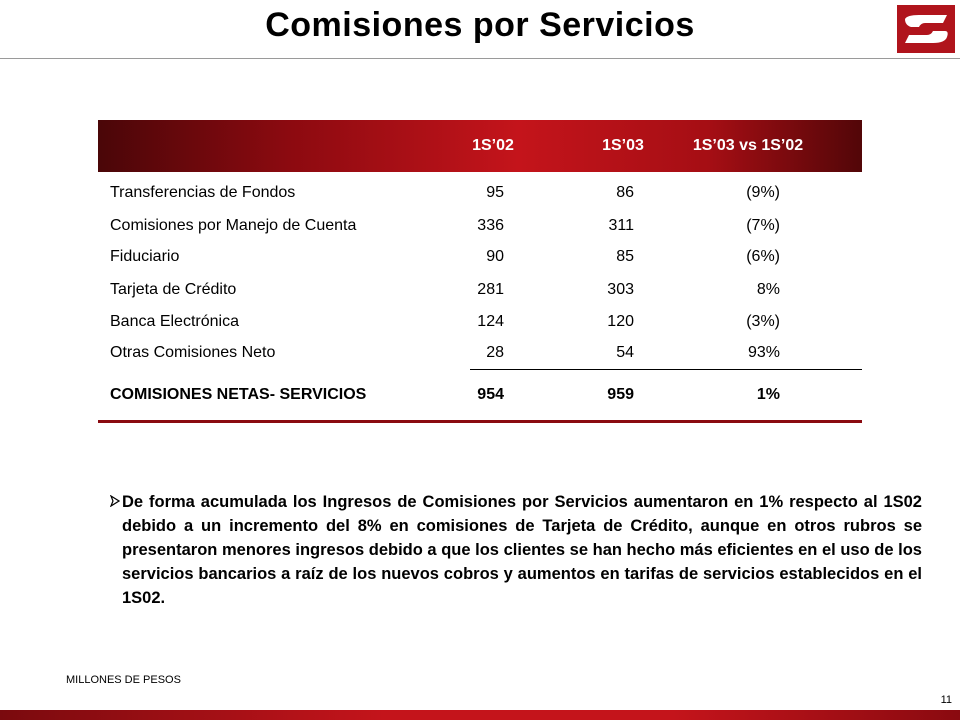 The image size is (960, 720). I want to click on row-value-variation: 93%, so click(763, 352).